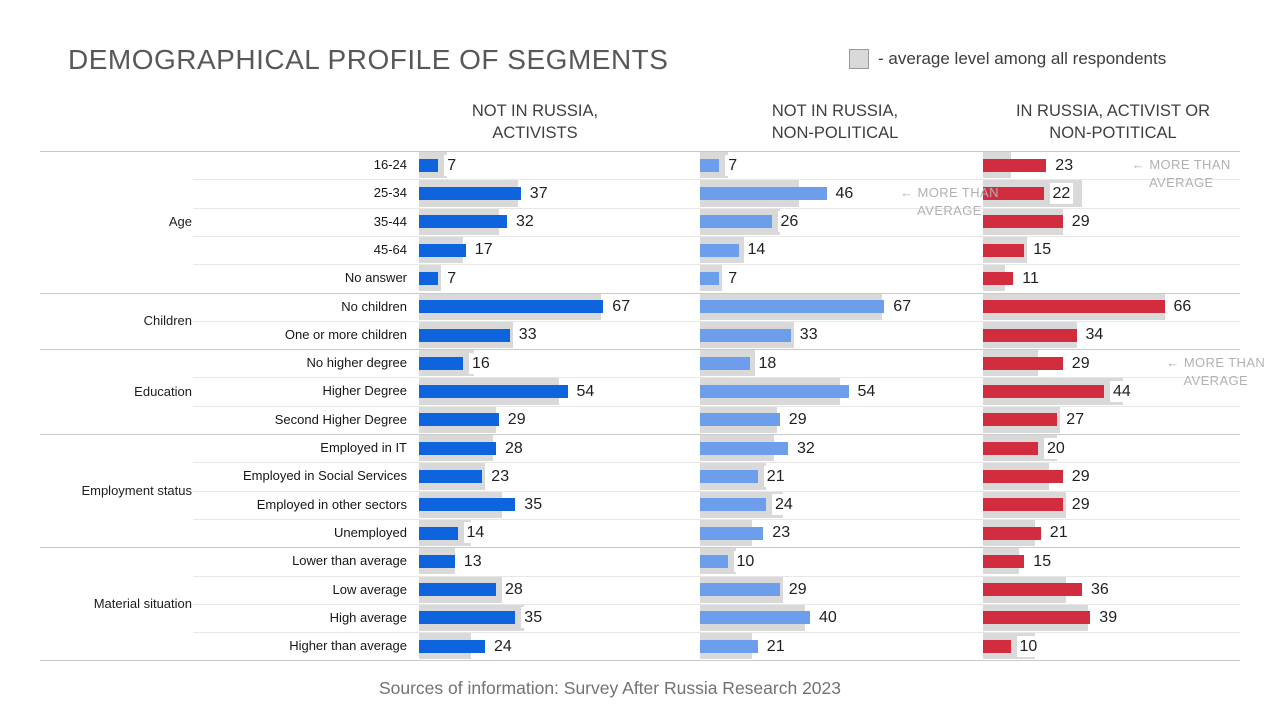  Describe the element at coordinates (390, 164) in the screenshot. I see `row-label: 16-24` at that location.